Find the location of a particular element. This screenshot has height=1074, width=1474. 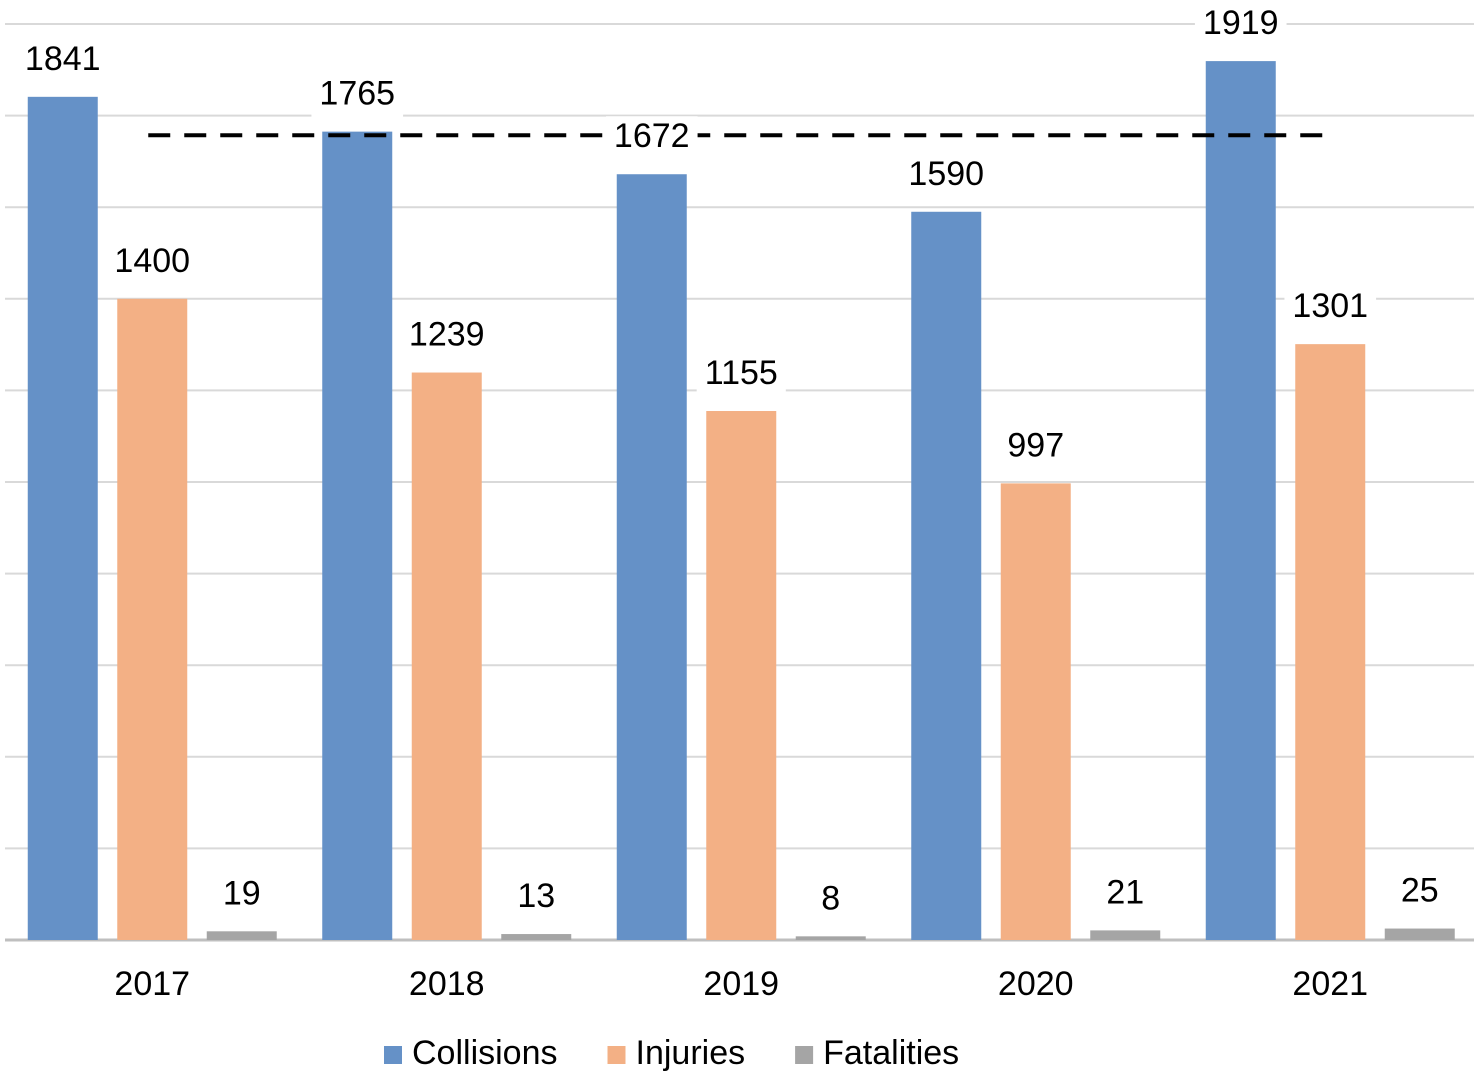

data-label: 1841 is located at coordinates (63, 59).